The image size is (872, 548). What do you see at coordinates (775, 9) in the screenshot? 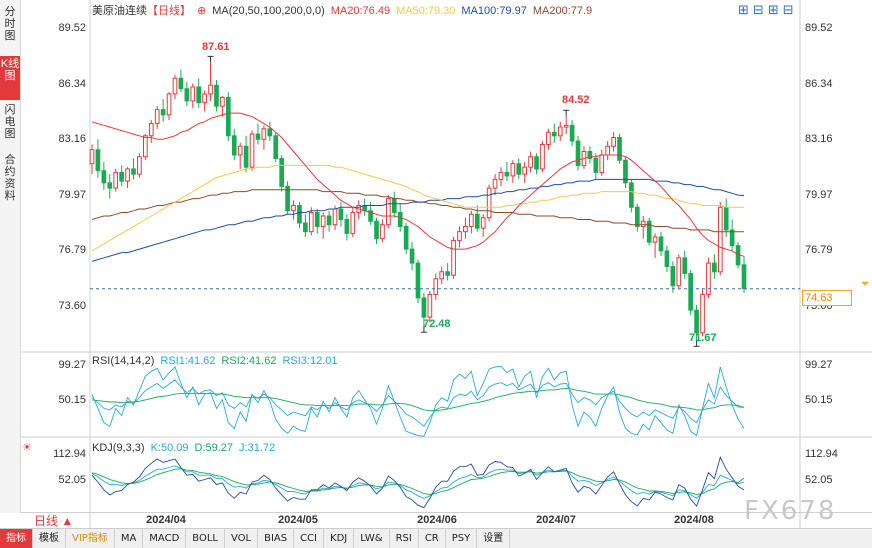
I see `toolbar-icon-2: ⊞` at bounding box center [775, 9].